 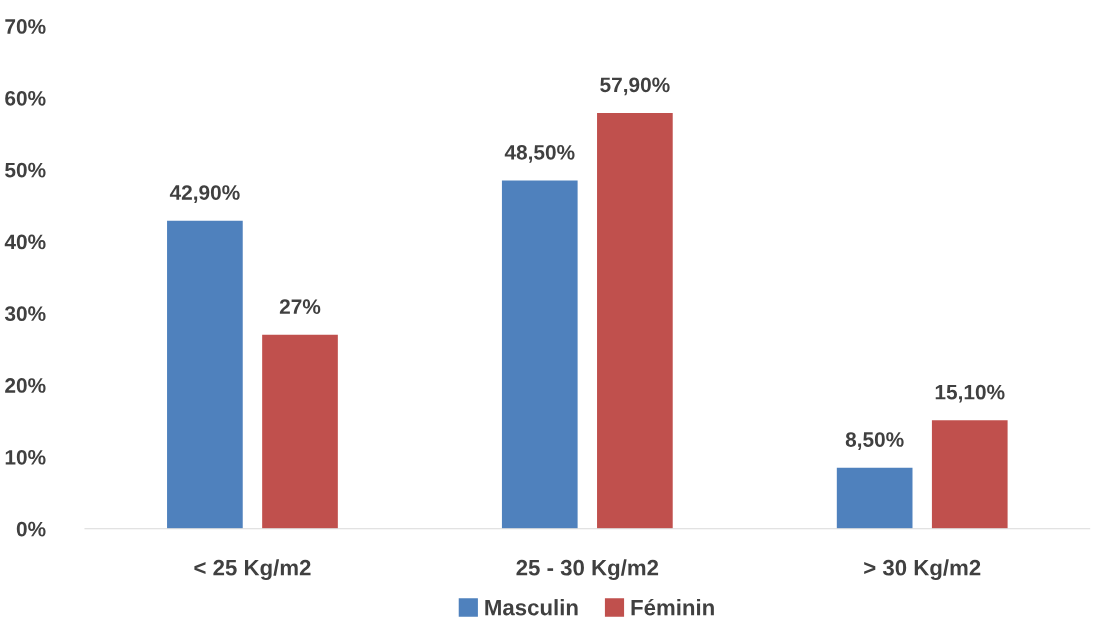 What do you see at coordinates (204, 194) in the screenshot?
I see `data-label: 42,90%` at bounding box center [204, 194].